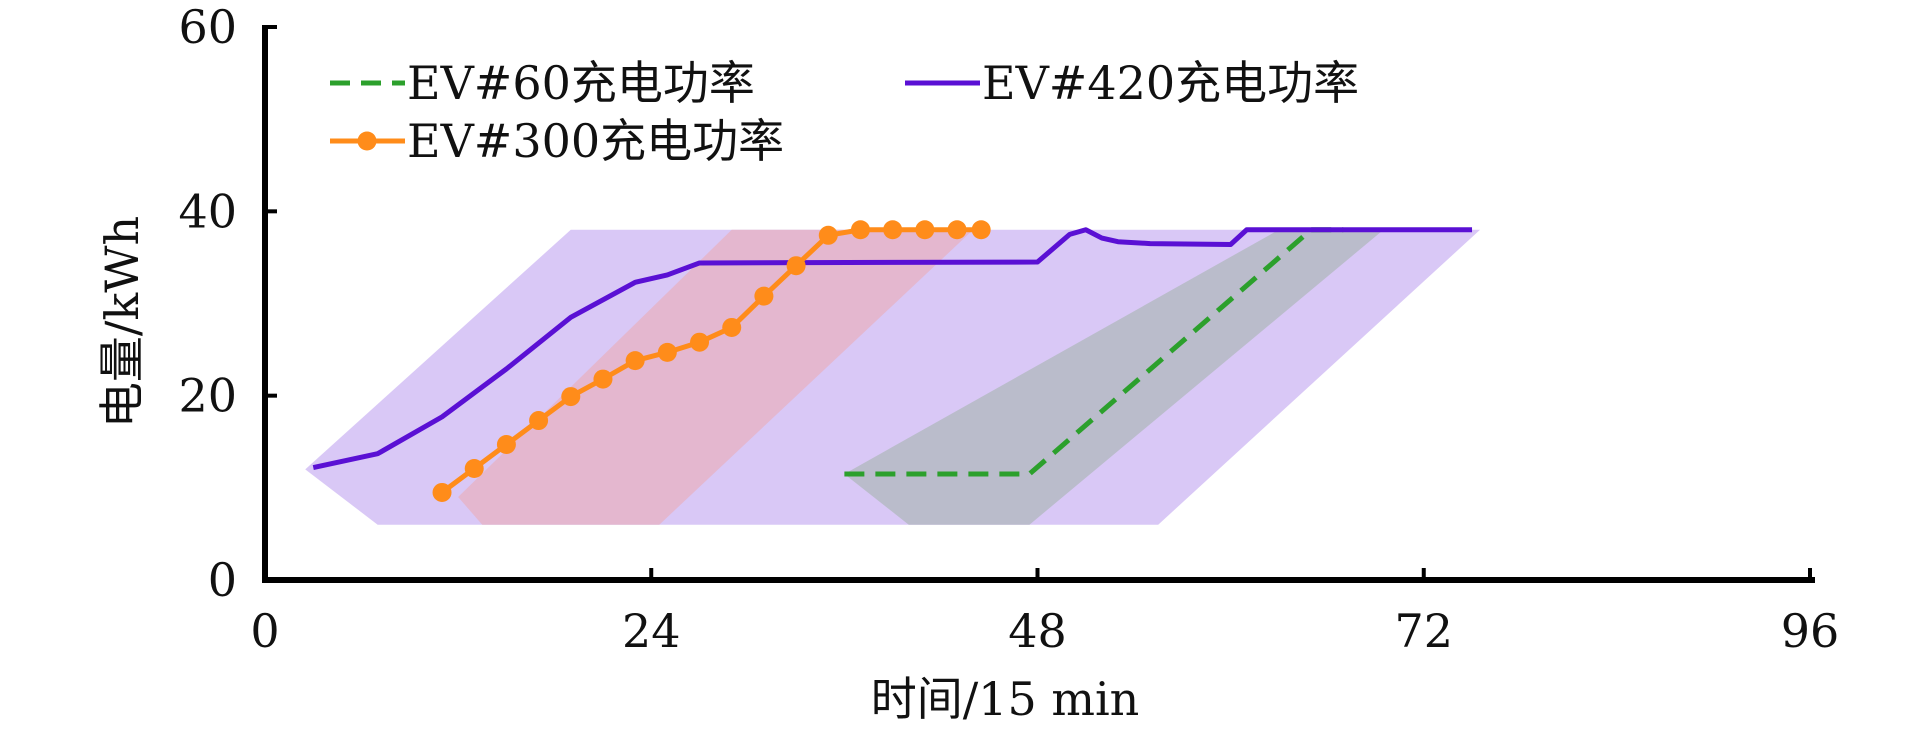  Describe the element at coordinates (1005, 699) in the screenshot. I see `x-axis-title: 时间/15 min` at that location.